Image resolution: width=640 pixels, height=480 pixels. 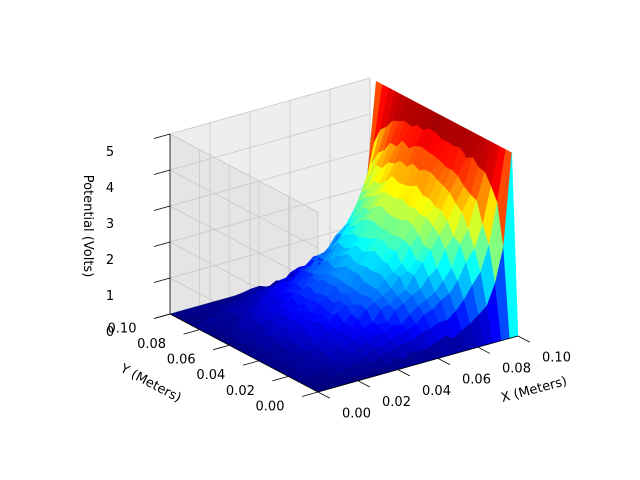 I want to click on y-tick-label-0: 0.00, so click(x=270, y=406).